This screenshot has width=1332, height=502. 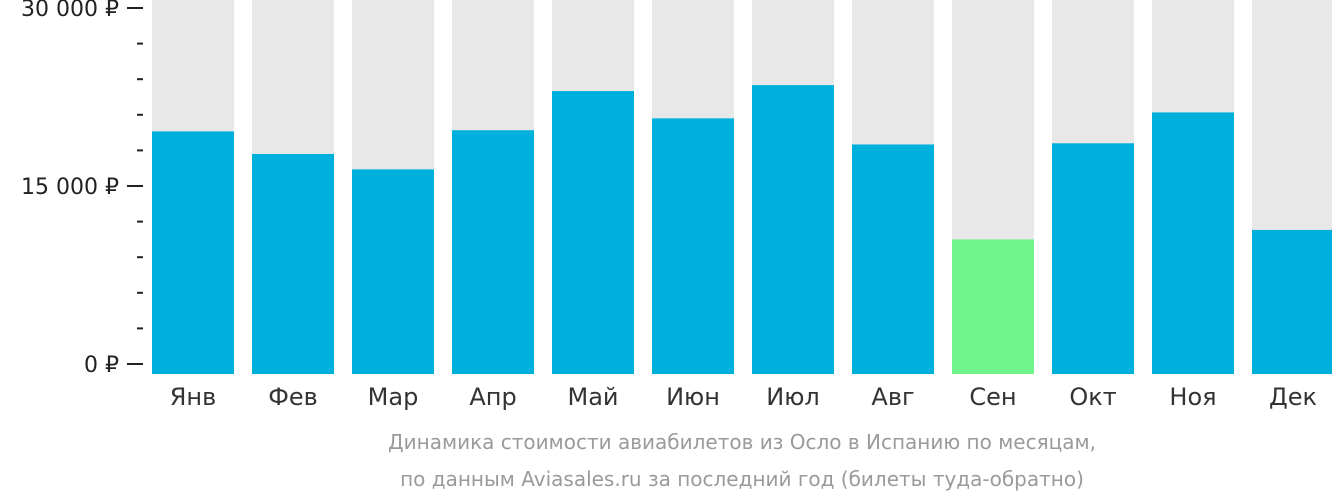 What do you see at coordinates (393, 397) in the screenshot?
I see `x-tick-label: Мар` at bounding box center [393, 397].